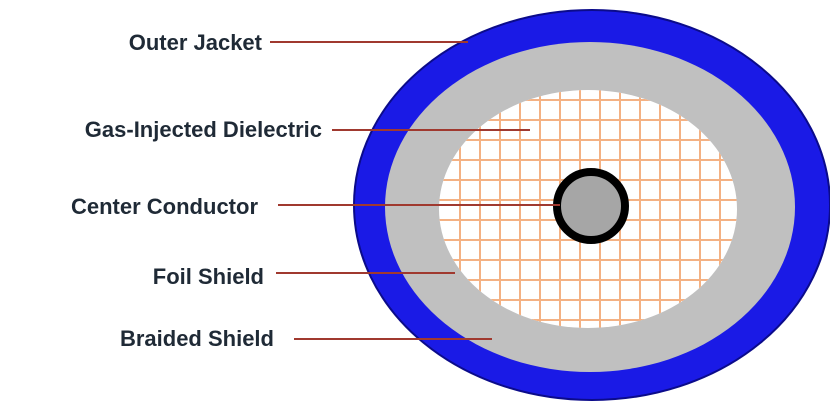 The width and height of the screenshot is (830, 402). Describe the element at coordinates (208, 276) in the screenshot. I see `label-foil-shield: Foil Shield` at that location.